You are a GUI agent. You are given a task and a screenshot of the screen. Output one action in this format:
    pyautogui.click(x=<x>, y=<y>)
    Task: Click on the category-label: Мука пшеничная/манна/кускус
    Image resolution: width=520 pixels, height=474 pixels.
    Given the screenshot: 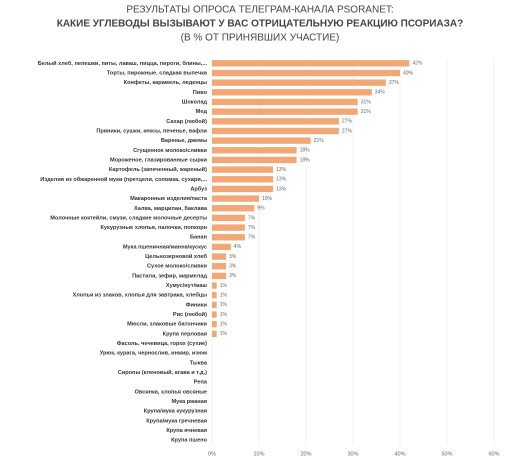 What is the action you would take?
    pyautogui.click(x=165, y=247)
    